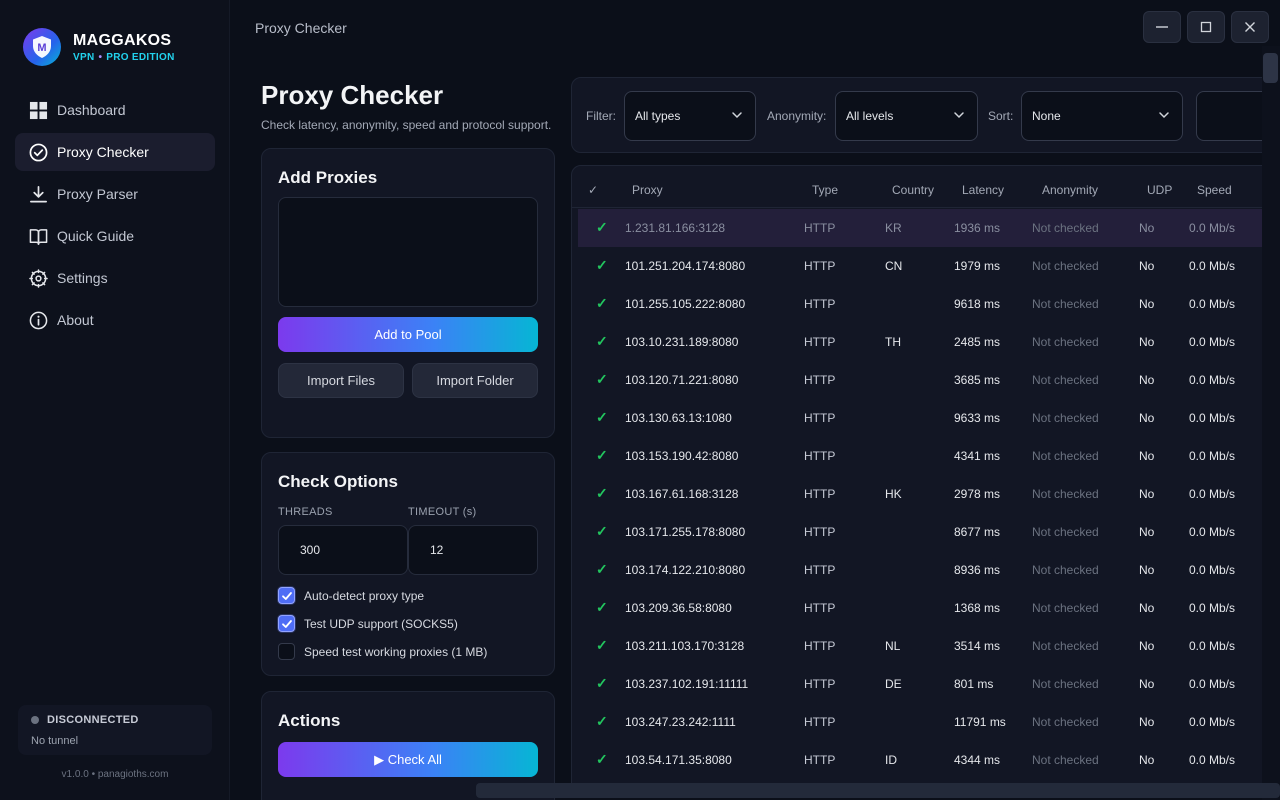 The width and height of the screenshot is (1280, 800). What do you see at coordinates (685, 304) in the screenshot?
I see `cell-proxy: 101.255.105.222:8080` at bounding box center [685, 304].